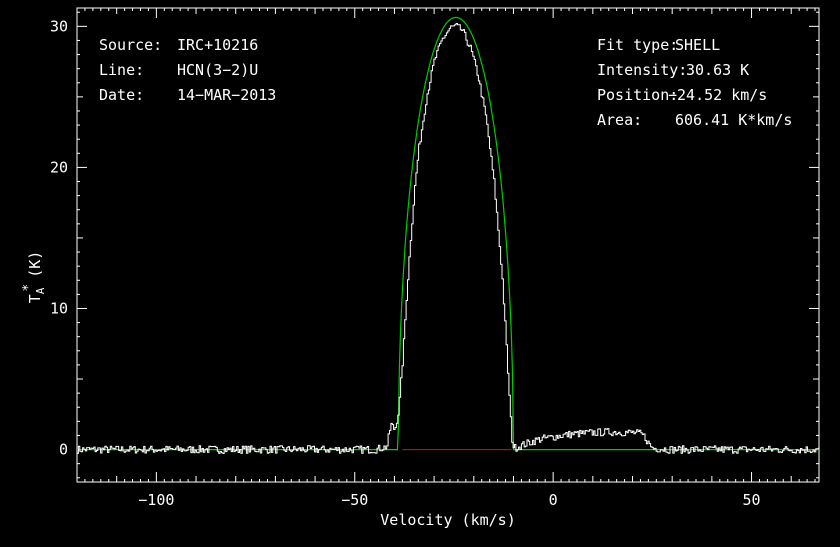 Image resolution: width=840 pixels, height=547 pixels. I want to click on y-tick-label: 0, so click(63, 450).